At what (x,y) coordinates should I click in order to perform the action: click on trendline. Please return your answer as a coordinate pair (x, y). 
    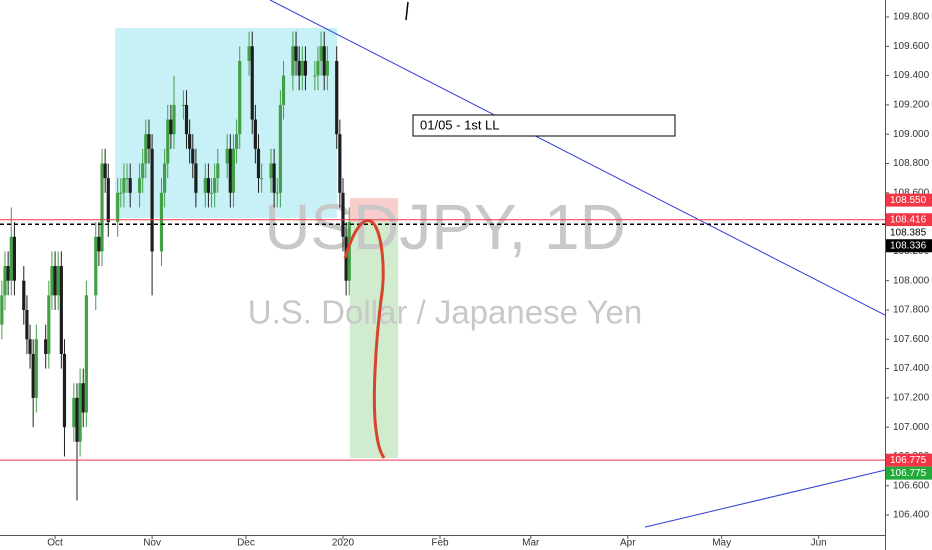
    Looking at the image, I should click on (765, 498).